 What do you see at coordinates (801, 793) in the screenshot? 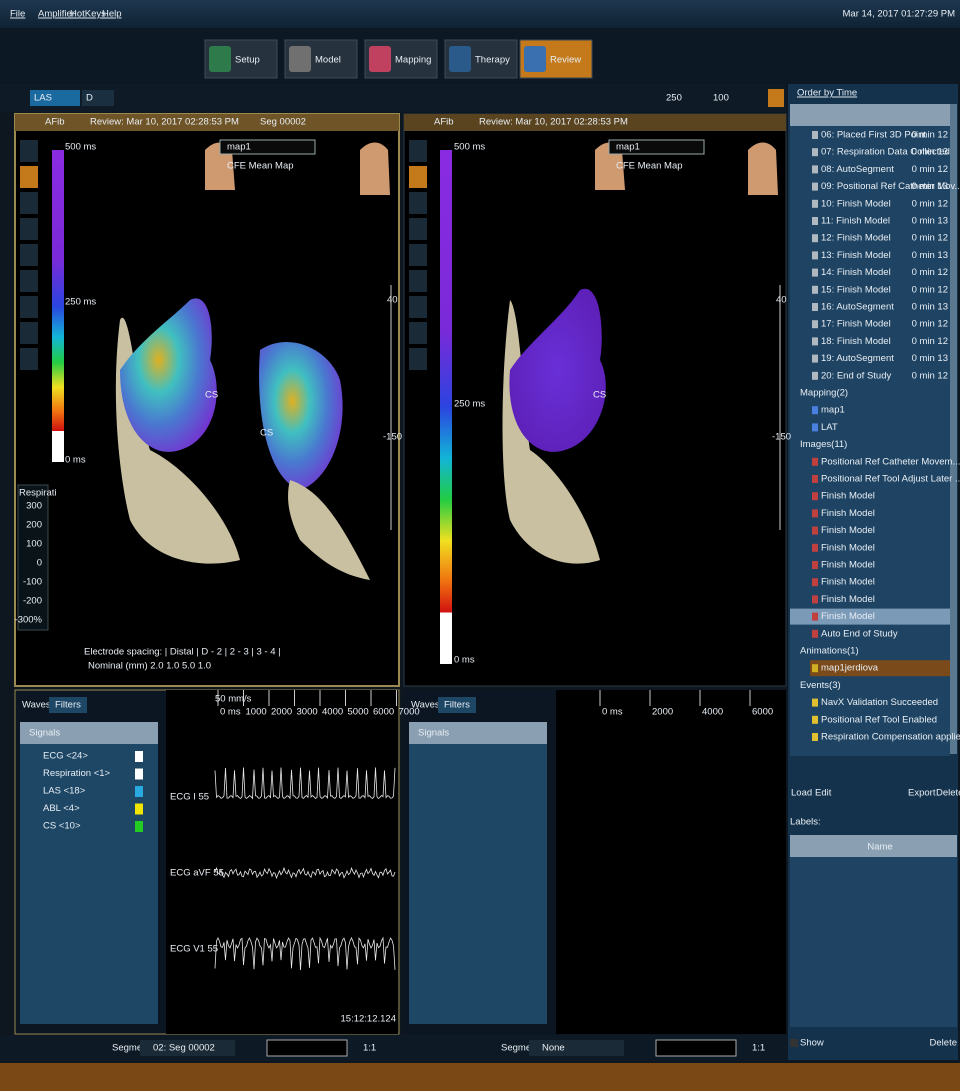
I see `sidebar-button: Load` at bounding box center [801, 793].